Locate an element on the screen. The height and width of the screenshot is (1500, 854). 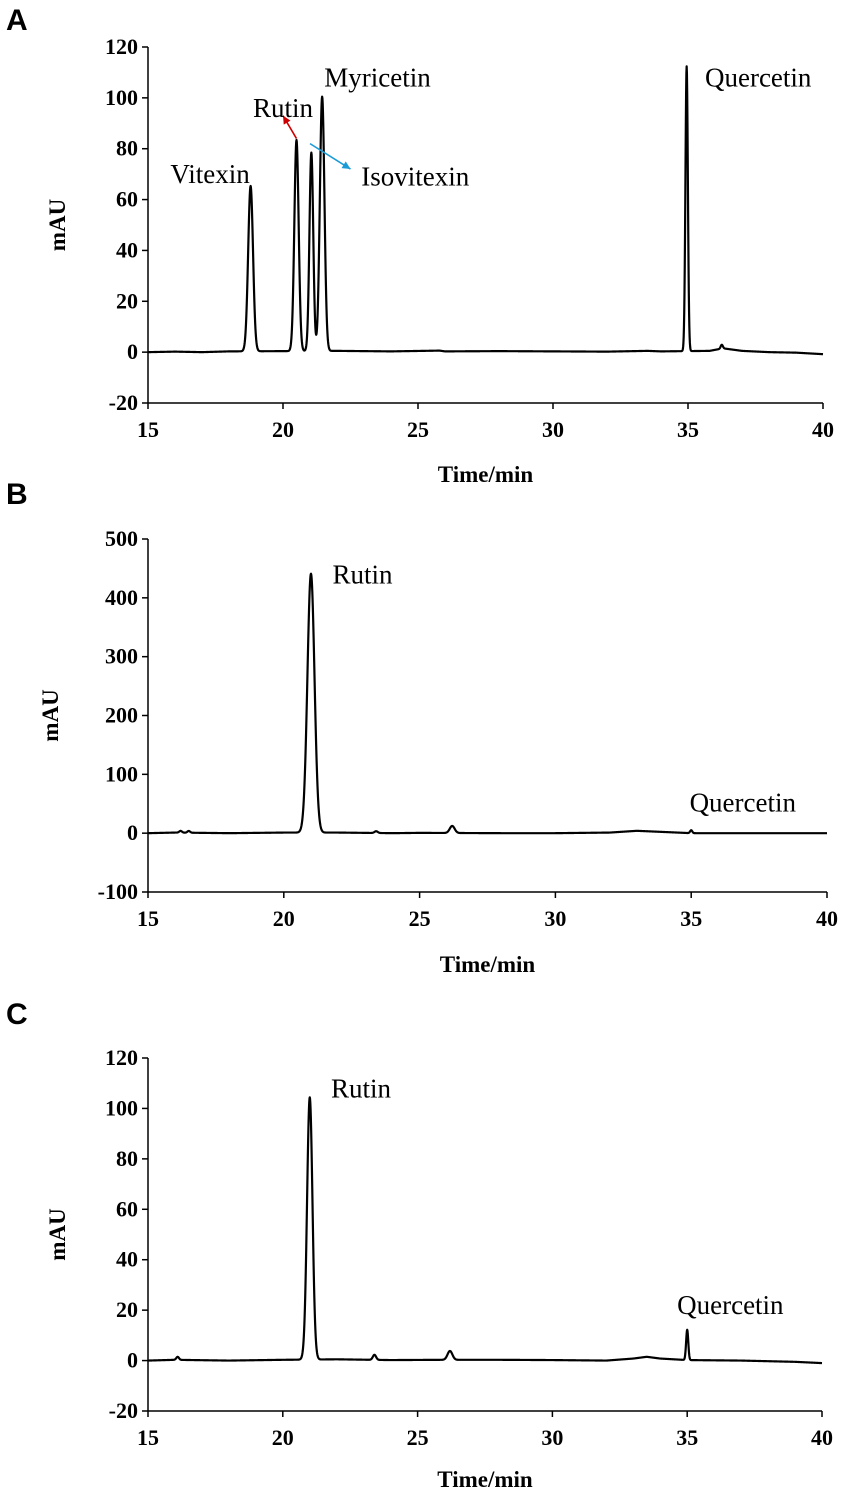
y-tick-label: 300 is located at coordinates (121, 656).